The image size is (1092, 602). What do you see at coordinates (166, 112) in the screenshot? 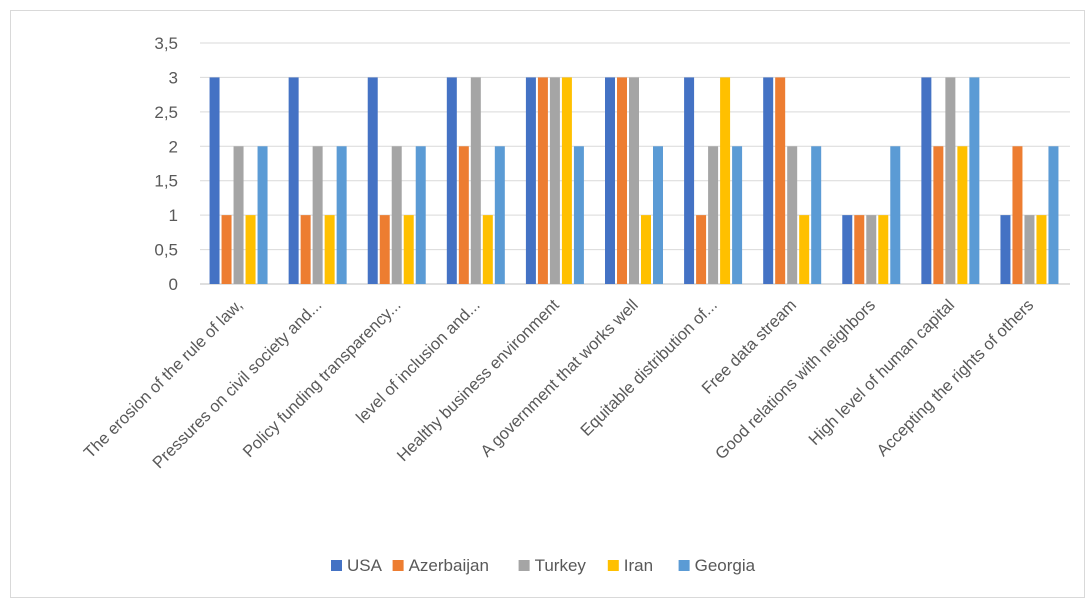
I see `y-tick-label: 2,5` at bounding box center [166, 112].